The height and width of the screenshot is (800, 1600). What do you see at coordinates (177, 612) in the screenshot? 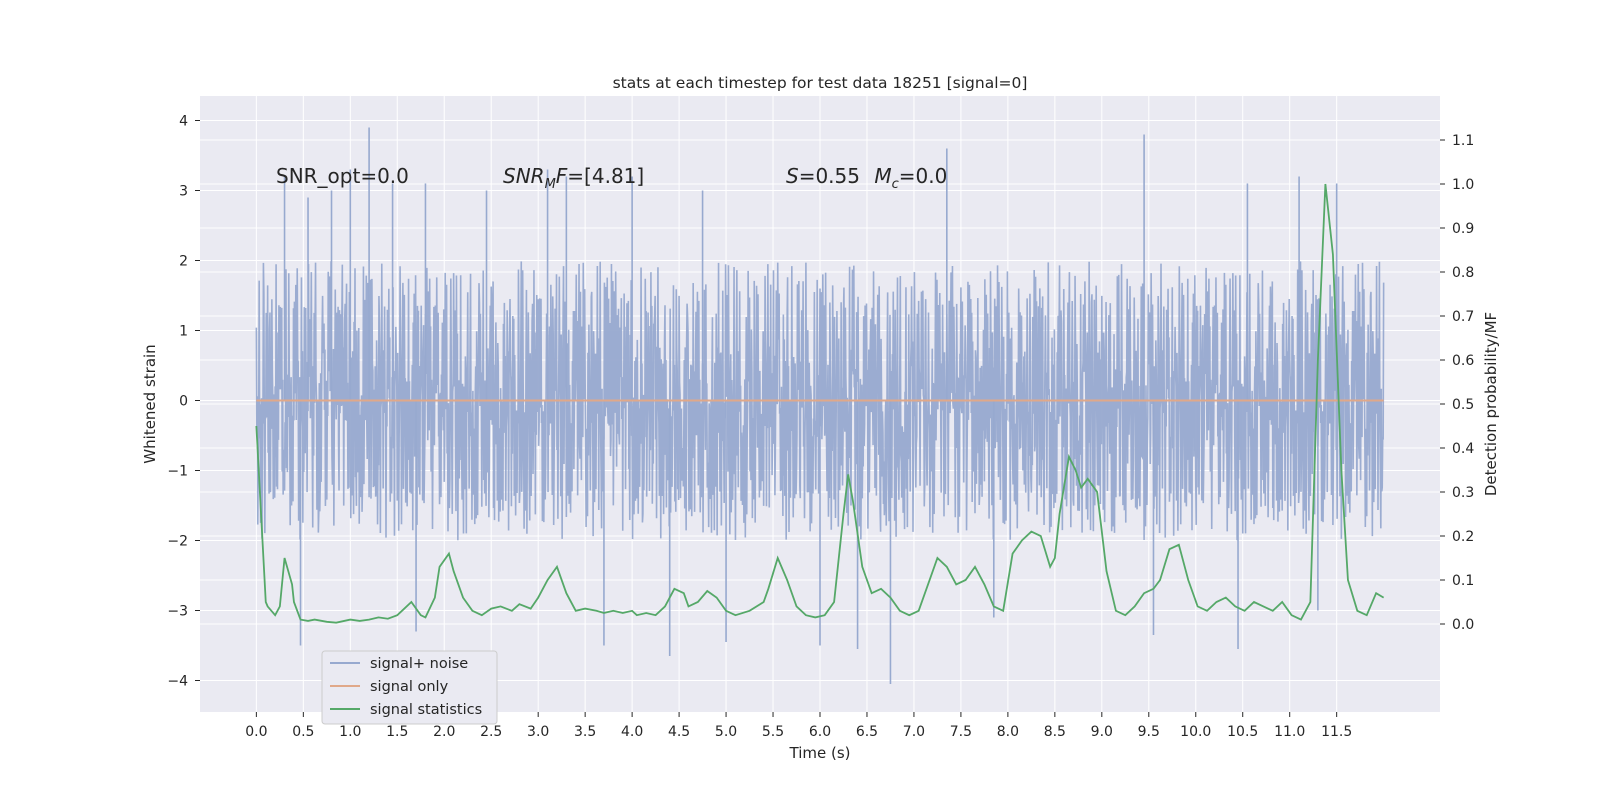
I see `y-tick-label-left: −3` at bounding box center [177, 612].